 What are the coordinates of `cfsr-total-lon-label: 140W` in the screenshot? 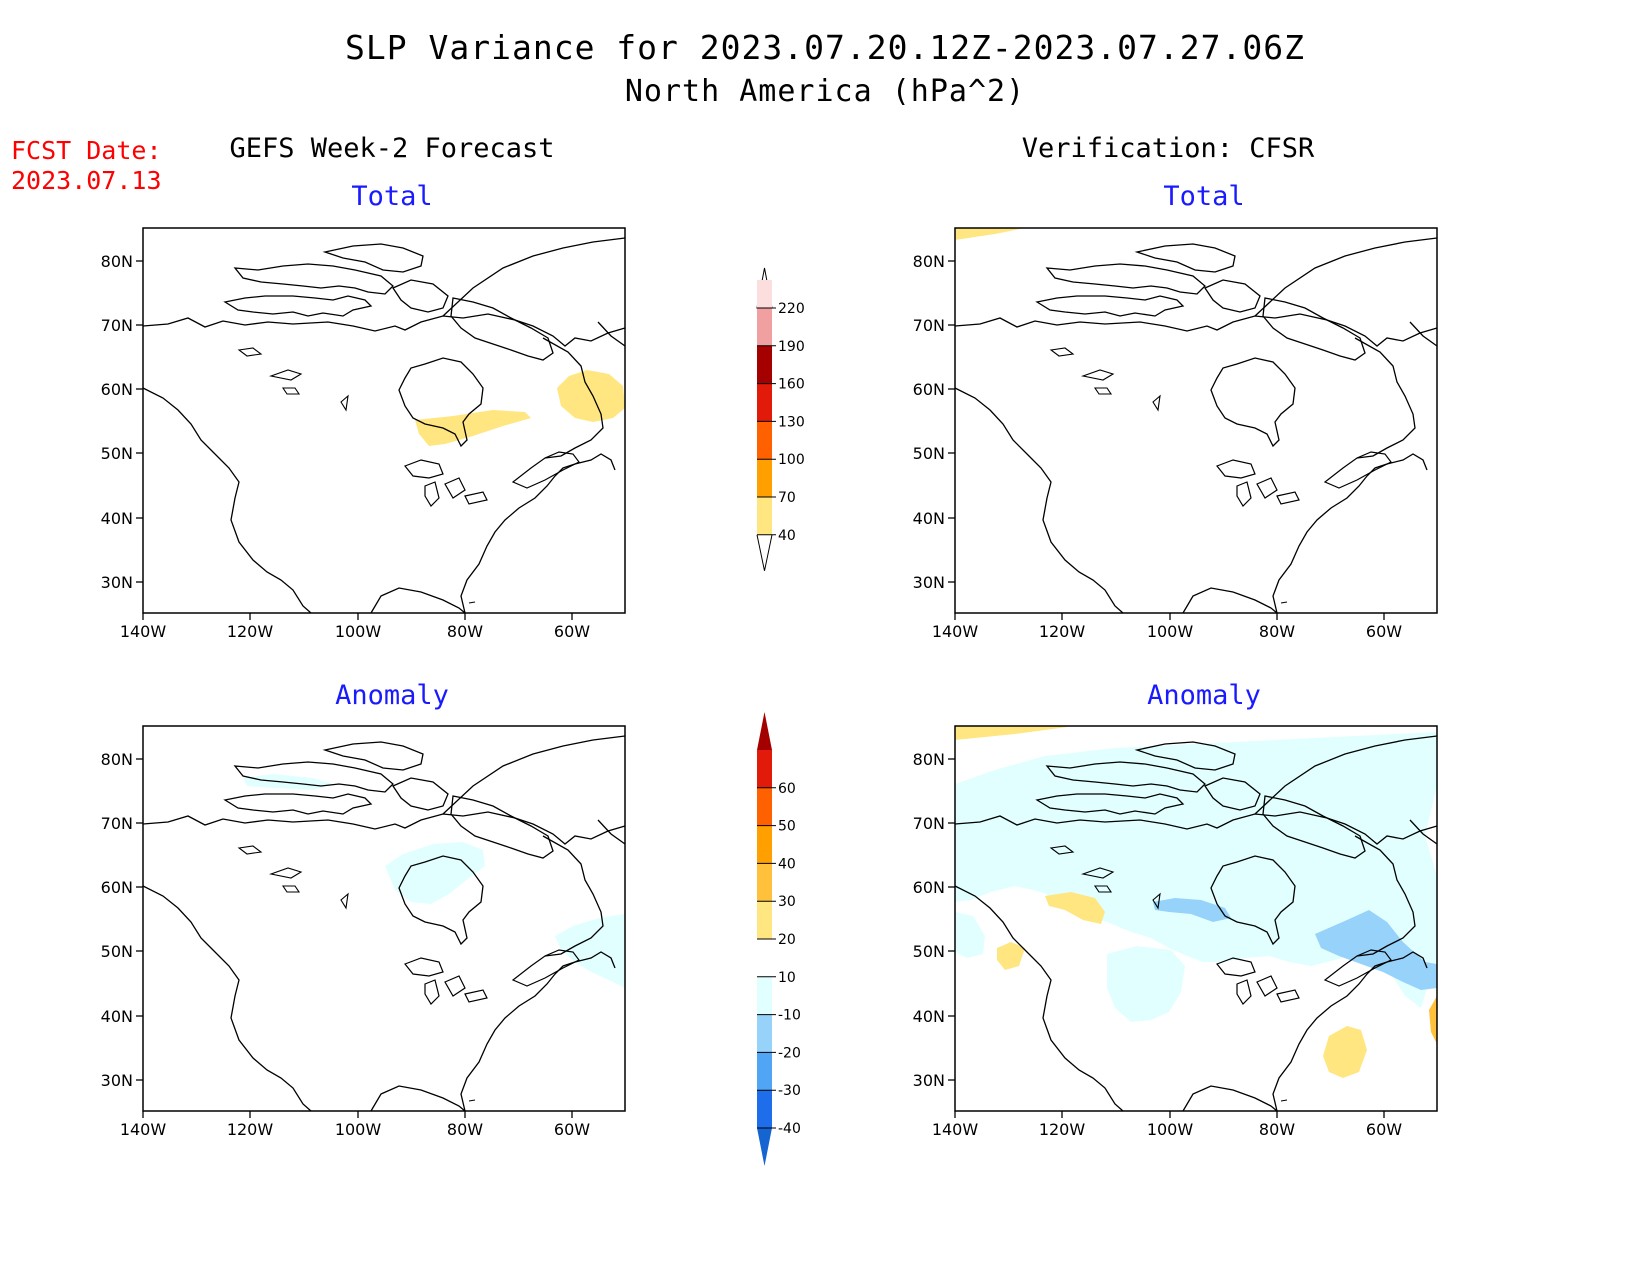 It's located at (955, 631).